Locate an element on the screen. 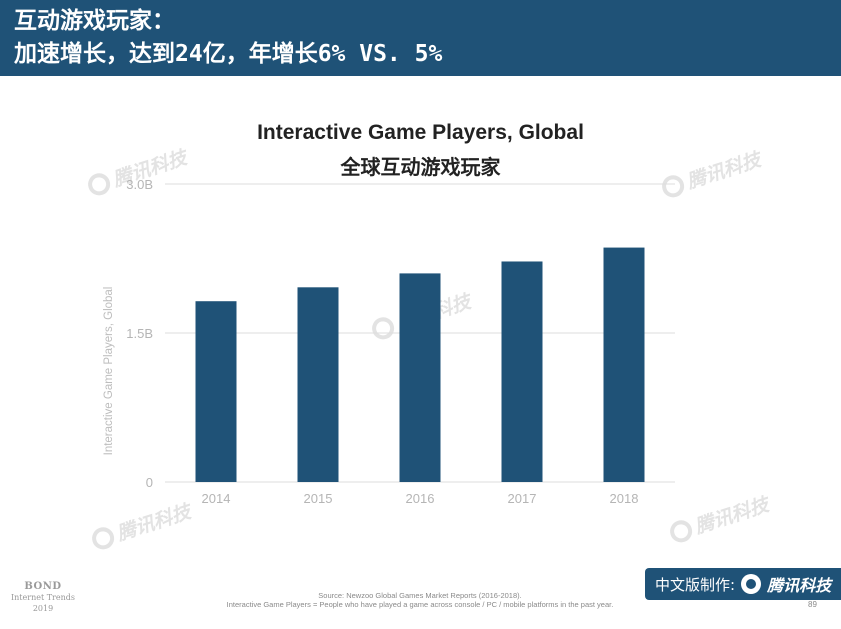 Image resolution: width=841 pixels, height=629 pixels. tencent-logo-icon is located at coordinates (751, 584).